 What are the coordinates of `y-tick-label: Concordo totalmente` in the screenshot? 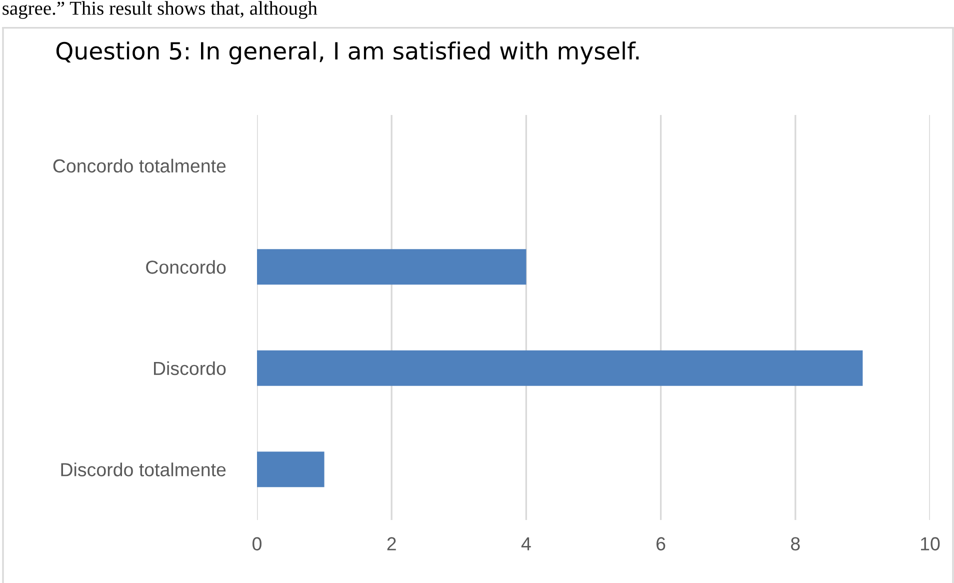 It's located at (139, 165).